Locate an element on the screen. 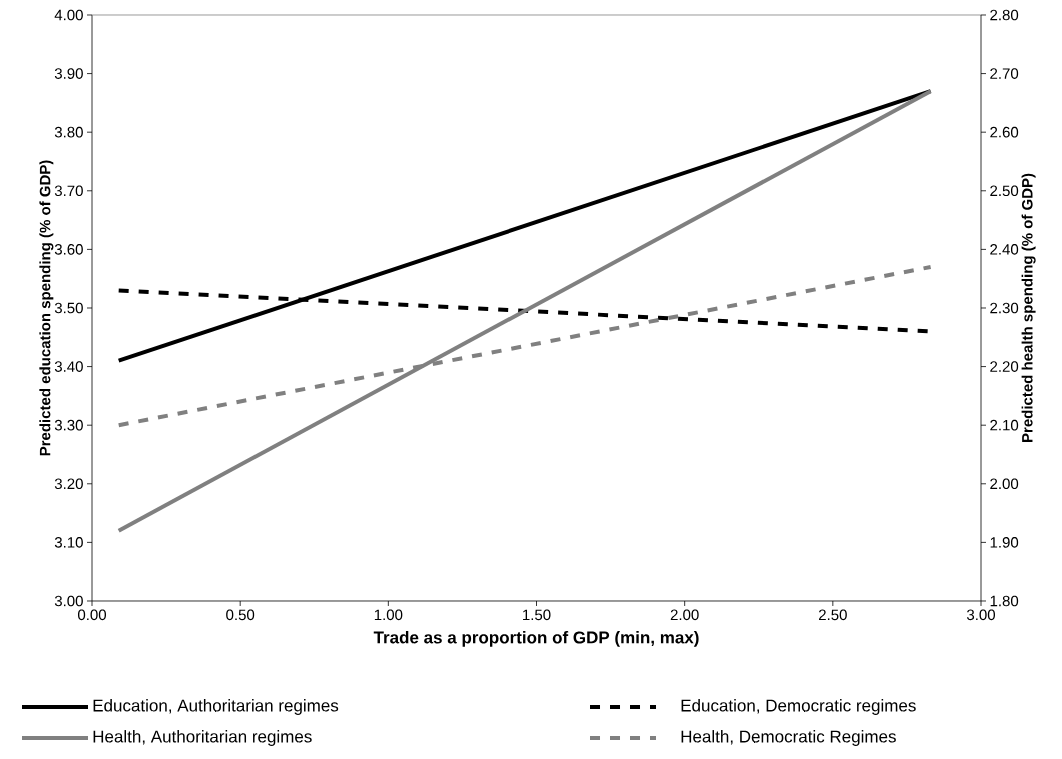 This screenshot has height=759, width=1062. y2-tick-label: 1.90 is located at coordinates (1004, 542).